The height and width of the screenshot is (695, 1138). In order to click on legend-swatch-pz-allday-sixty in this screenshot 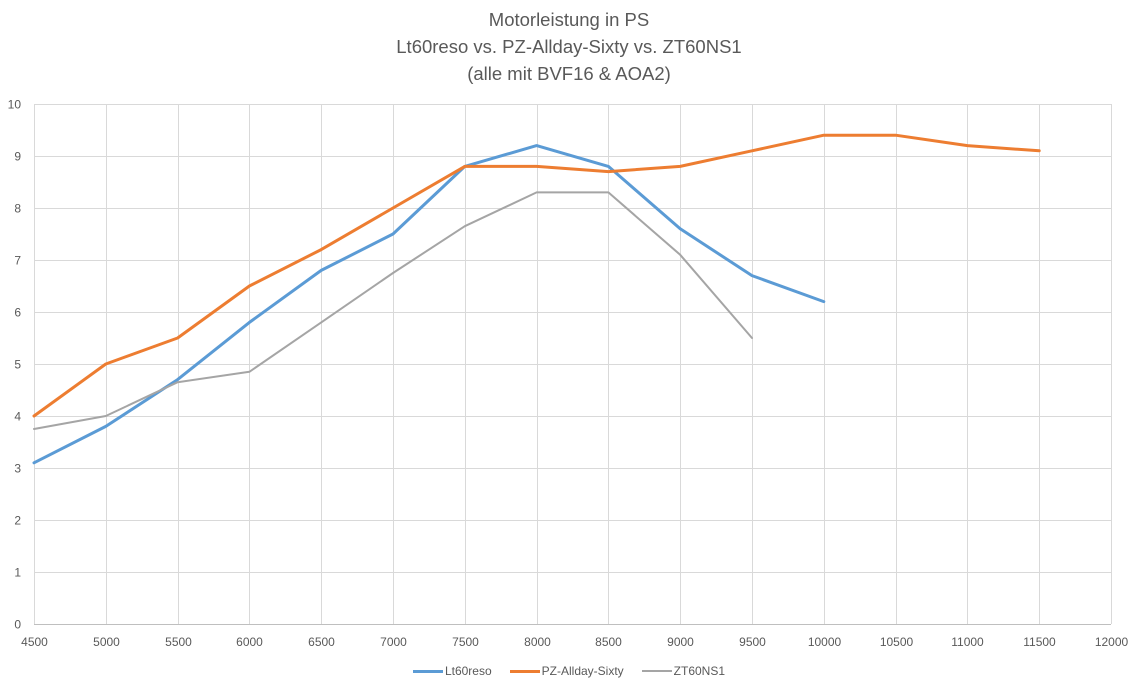, I will do `click(524, 671)`.